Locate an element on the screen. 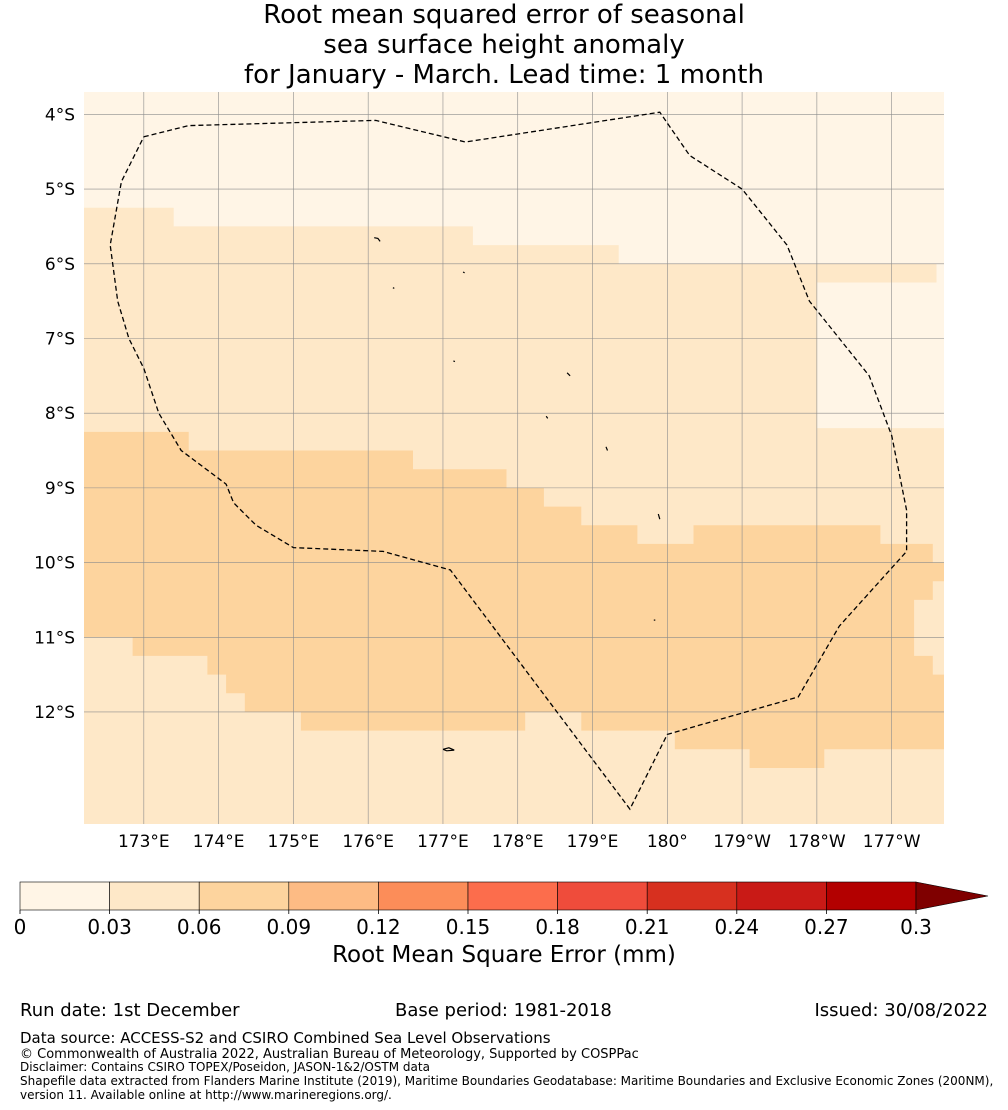 Image resolution: width=1008 pixels, height=1110 pixels. lon-tick-label: 173°E is located at coordinates (144, 842).